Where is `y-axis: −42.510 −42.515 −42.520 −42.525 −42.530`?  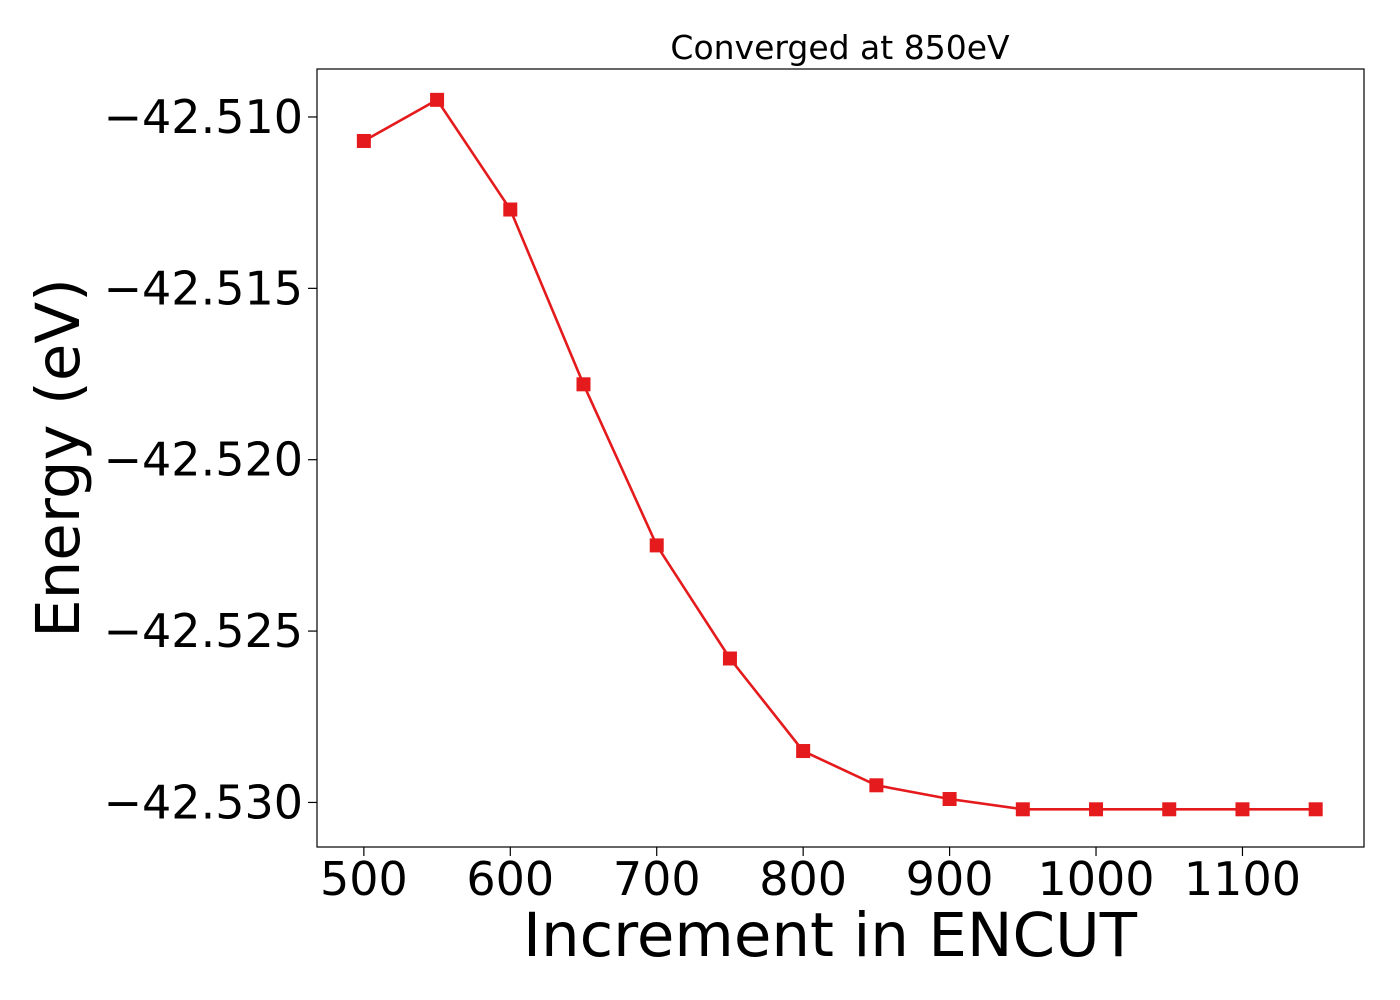 y-axis: −42.510 −42.515 −42.520 −42.525 −42.530 is located at coordinates (210, 459).